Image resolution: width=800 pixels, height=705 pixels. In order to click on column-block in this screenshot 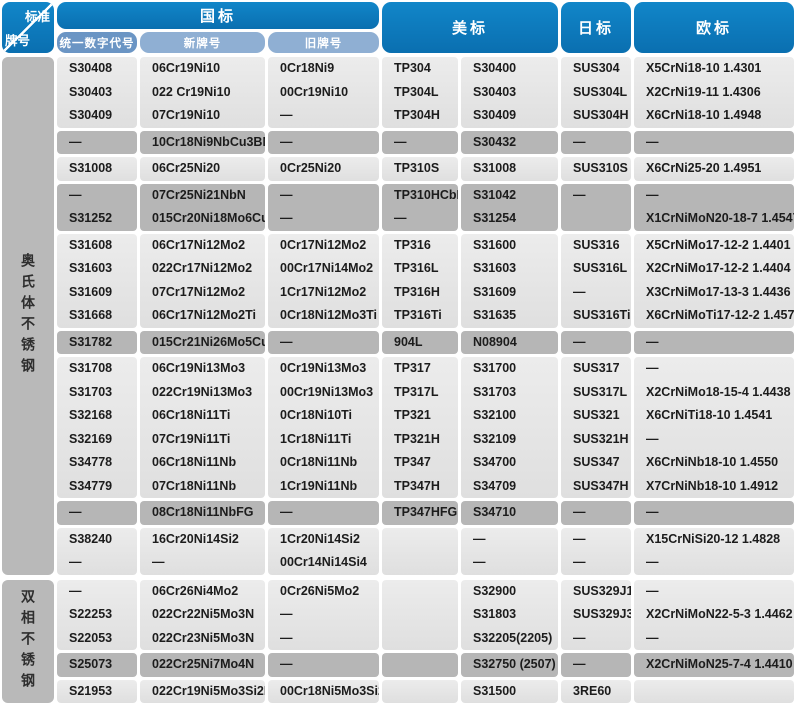, I will do `click(420, 551)`.